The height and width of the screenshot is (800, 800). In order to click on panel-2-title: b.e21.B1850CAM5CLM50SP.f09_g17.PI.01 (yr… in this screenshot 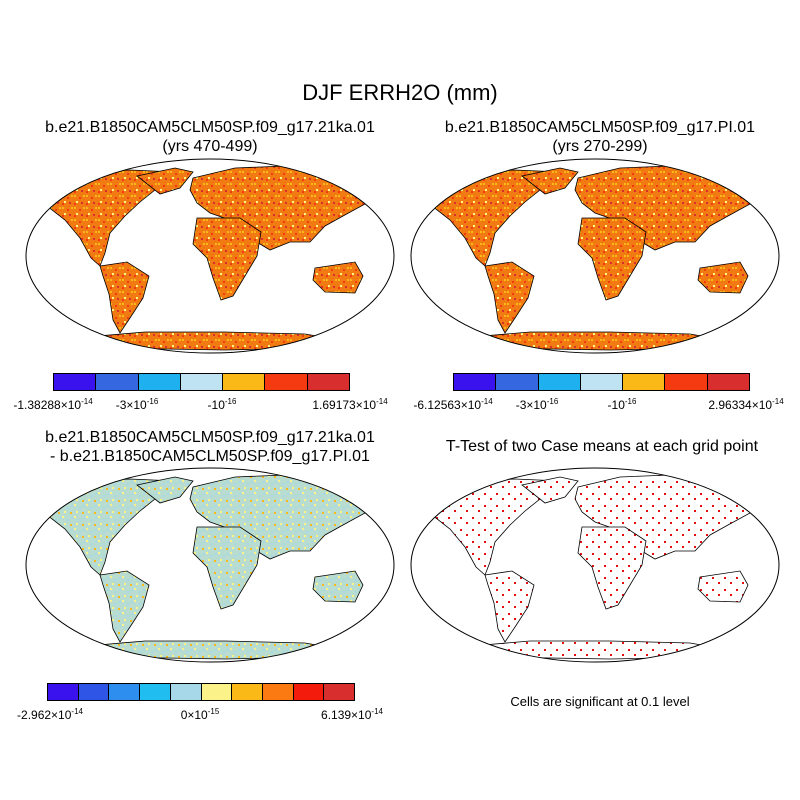, I will do `click(600, 137)`.